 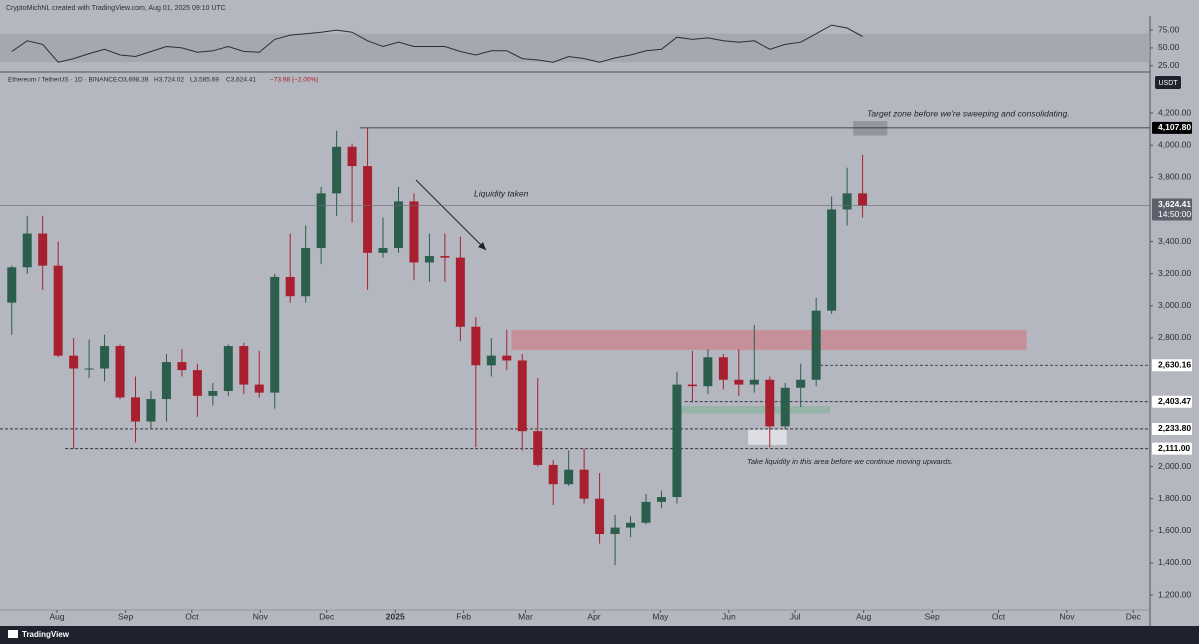 I want to click on level-label: 2,111.00, so click(x=1174, y=448).